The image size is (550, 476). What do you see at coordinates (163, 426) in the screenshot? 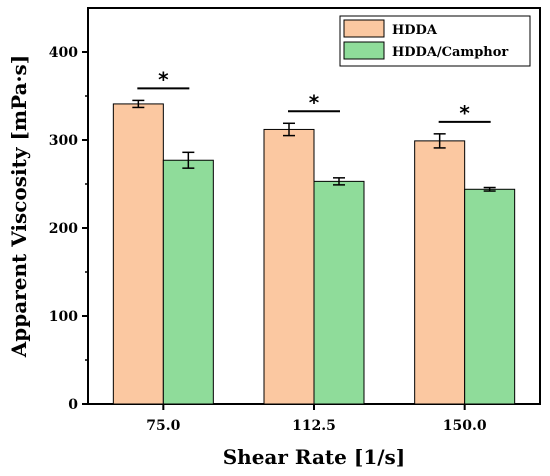
I see `x-tick-label: 75.0` at bounding box center [163, 426].